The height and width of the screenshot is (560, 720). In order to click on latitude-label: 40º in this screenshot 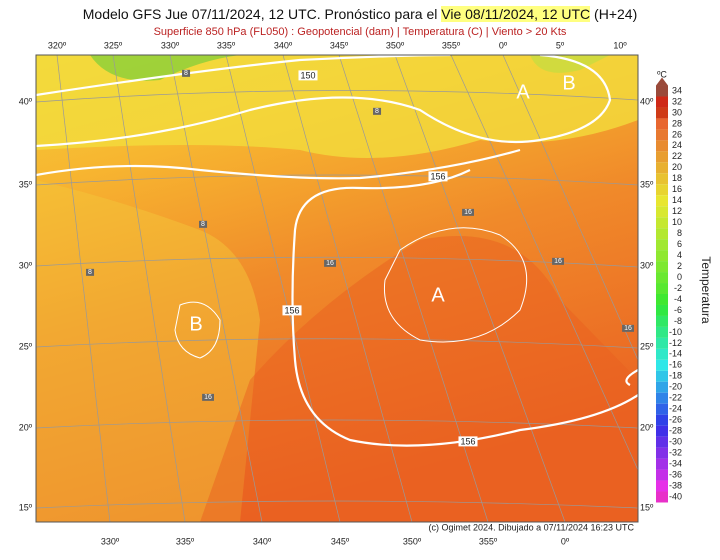, I will do `click(26, 101)`.